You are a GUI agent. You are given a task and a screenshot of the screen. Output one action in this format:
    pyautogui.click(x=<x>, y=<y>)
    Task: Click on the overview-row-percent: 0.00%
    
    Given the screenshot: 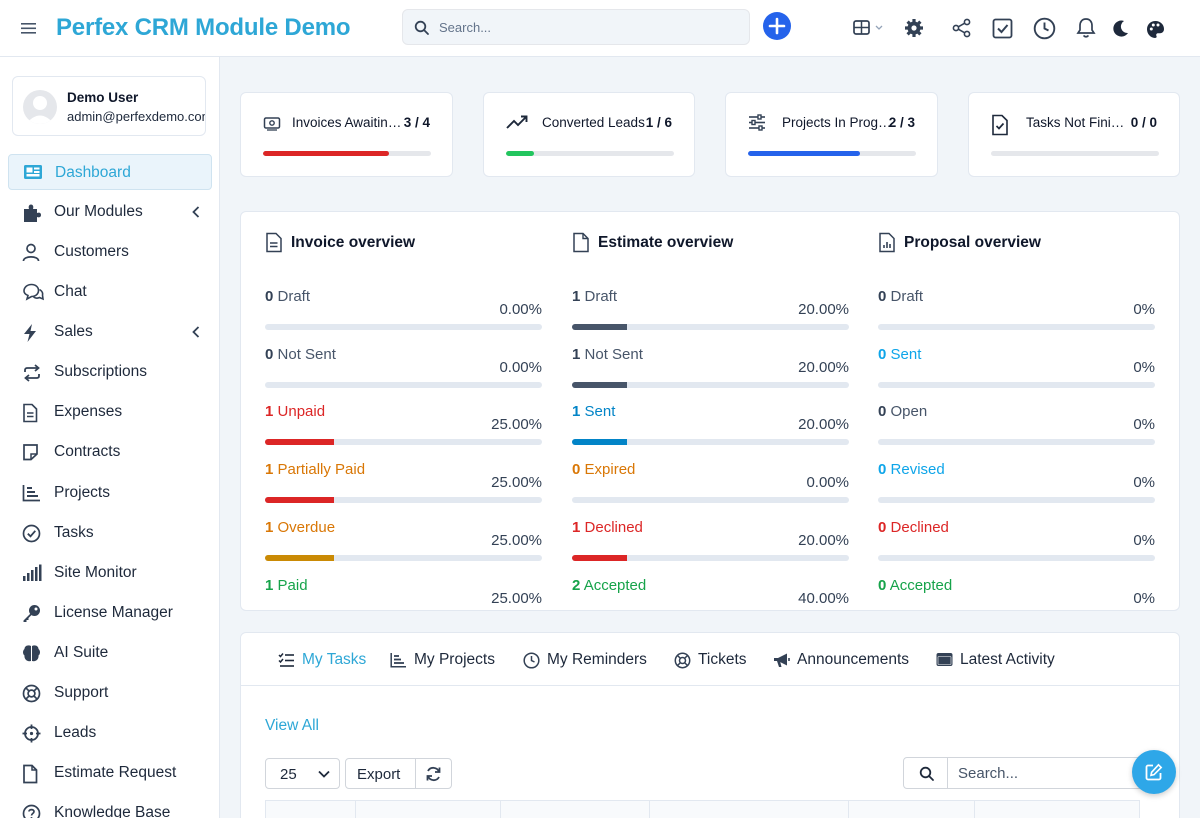 What is the action you would take?
    pyautogui.click(x=520, y=367)
    